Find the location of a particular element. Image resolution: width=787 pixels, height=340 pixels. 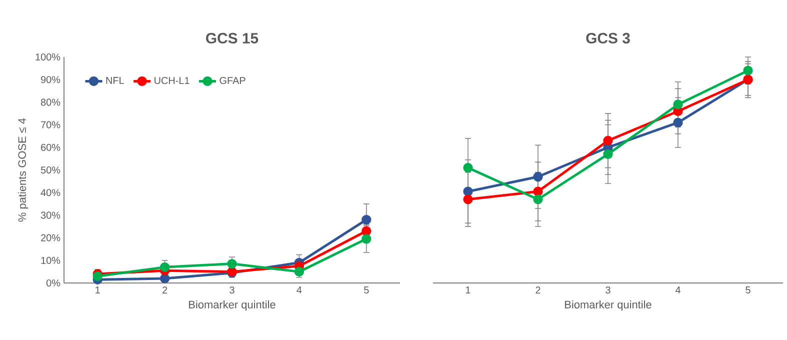

chart-title: GCS 3 is located at coordinates (608, 38).